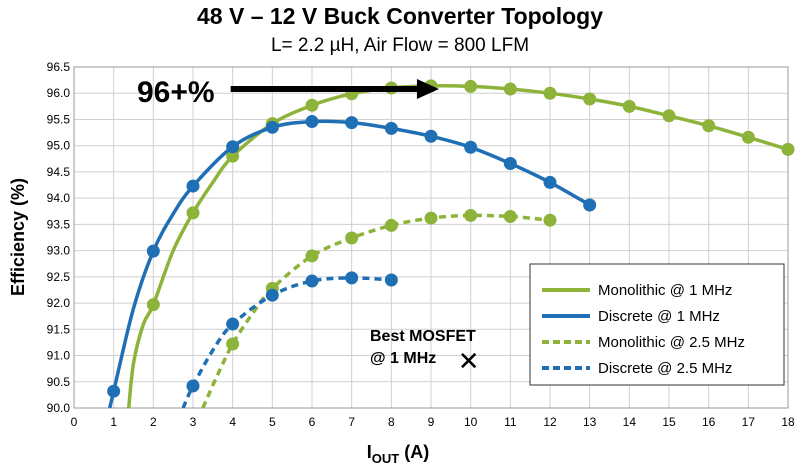 The width and height of the screenshot is (800, 467). What do you see at coordinates (590, 422) in the screenshot?
I see `x-tick-label: 13` at bounding box center [590, 422].